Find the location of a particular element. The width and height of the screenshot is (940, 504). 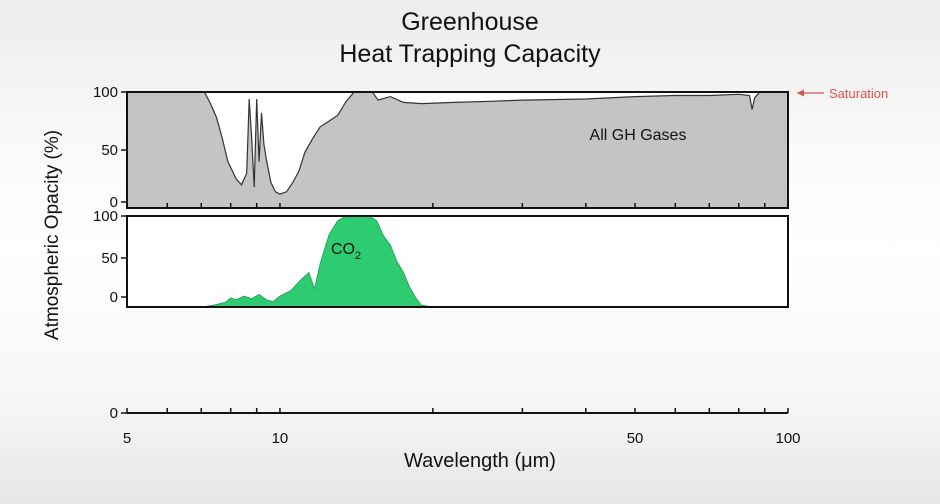

saturation-marker: Saturation is located at coordinates (842, 93).